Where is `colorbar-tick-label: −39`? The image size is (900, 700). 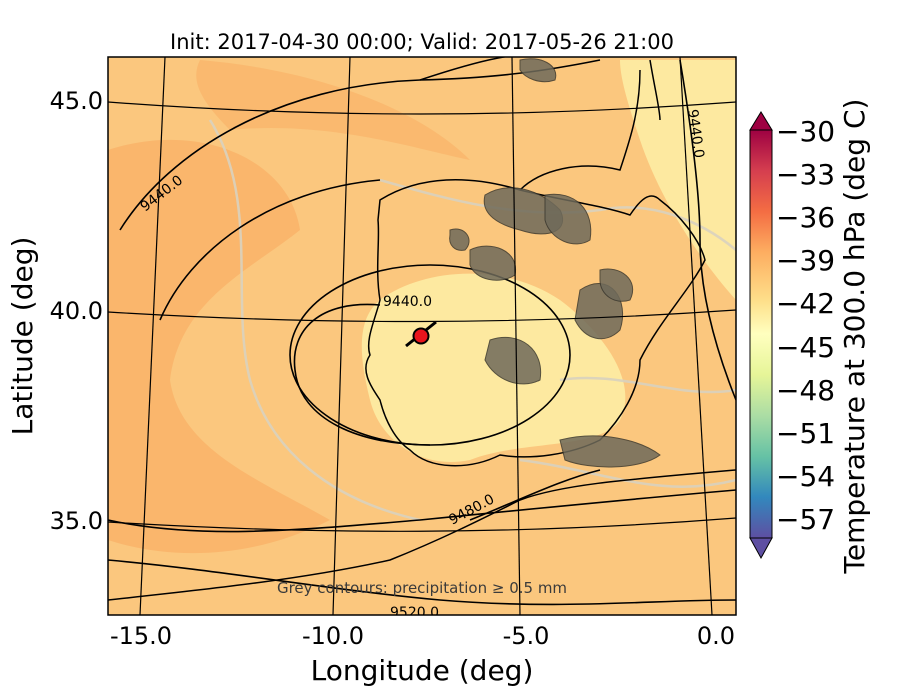
colorbar-tick-label: −39 is located at coordinates (805, 260).